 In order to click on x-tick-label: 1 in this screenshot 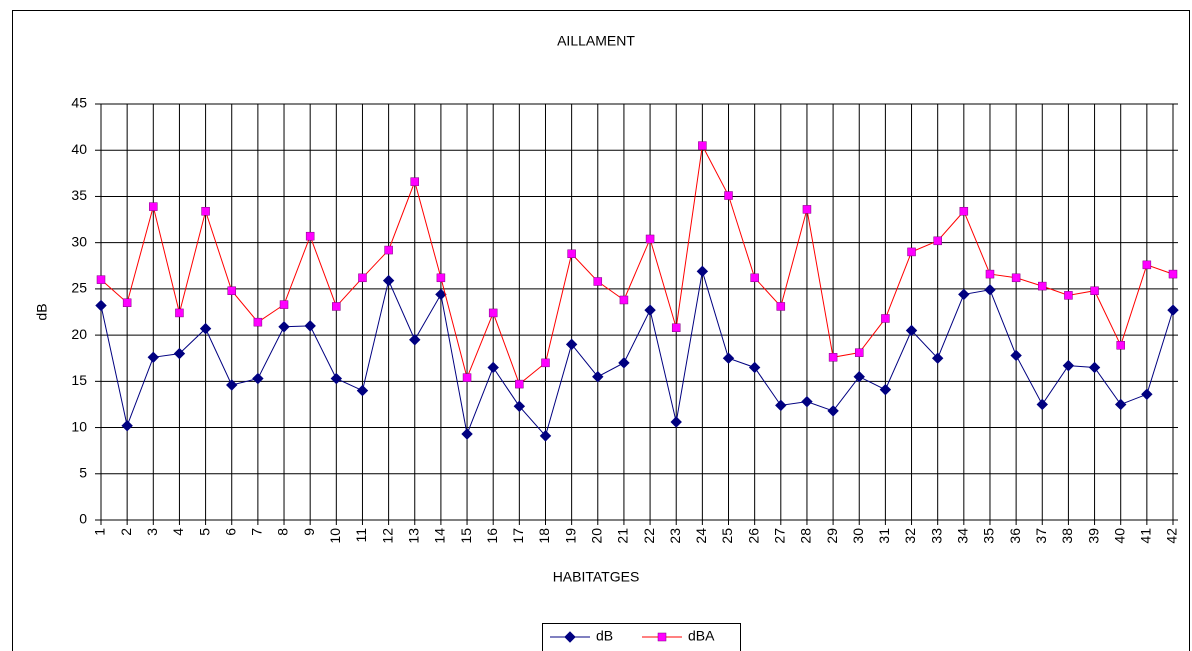, I will do `click(100, 532)`.